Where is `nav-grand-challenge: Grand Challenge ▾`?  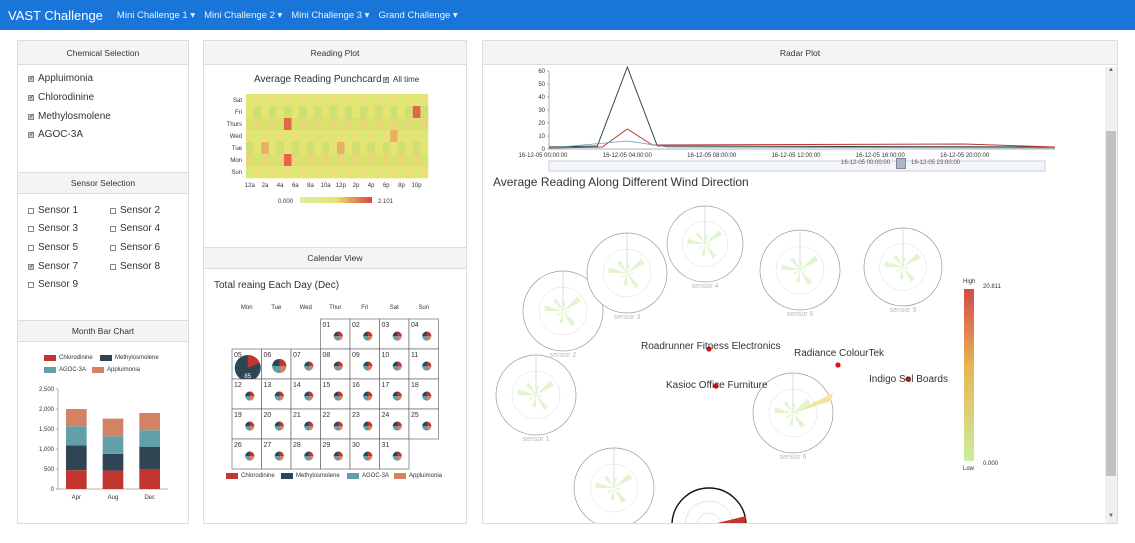
nav-grand-challenge: Grand Challenge ▾ is located at coordinates (418, 15).